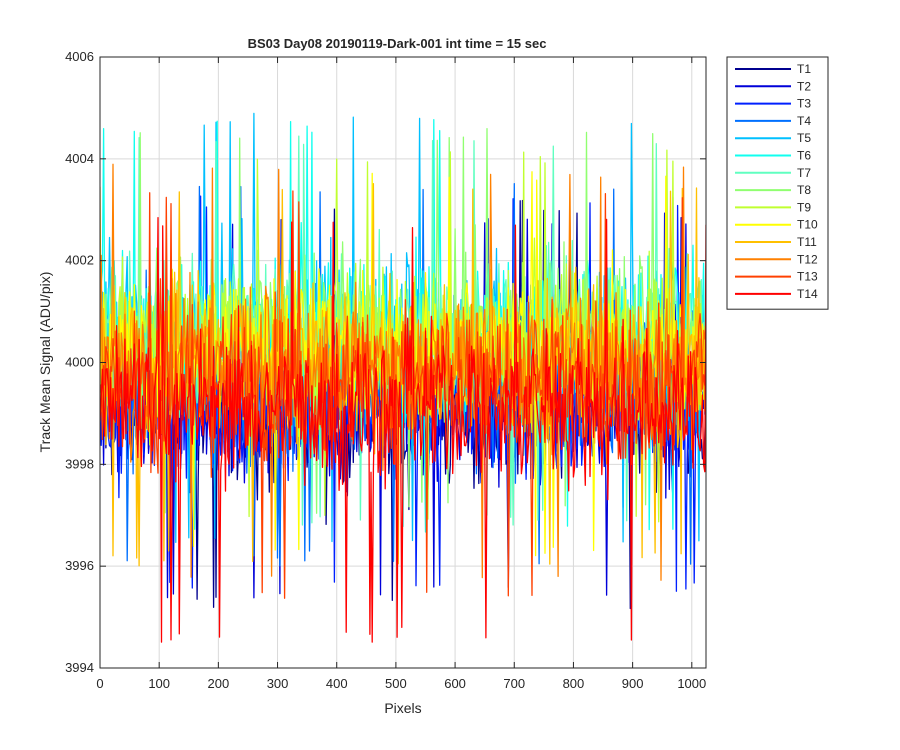 Image resolution: width=900 pixels, height=750 pixels. I want to click on legend-box, so click(777, 183).